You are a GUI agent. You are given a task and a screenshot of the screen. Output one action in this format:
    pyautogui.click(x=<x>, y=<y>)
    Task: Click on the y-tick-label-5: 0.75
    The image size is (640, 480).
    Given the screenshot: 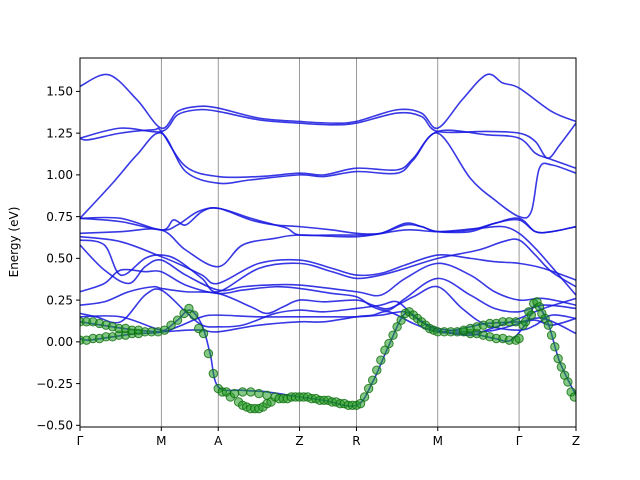 What is the action you would take?
    pyautogui.click(x=59, y=217)
    